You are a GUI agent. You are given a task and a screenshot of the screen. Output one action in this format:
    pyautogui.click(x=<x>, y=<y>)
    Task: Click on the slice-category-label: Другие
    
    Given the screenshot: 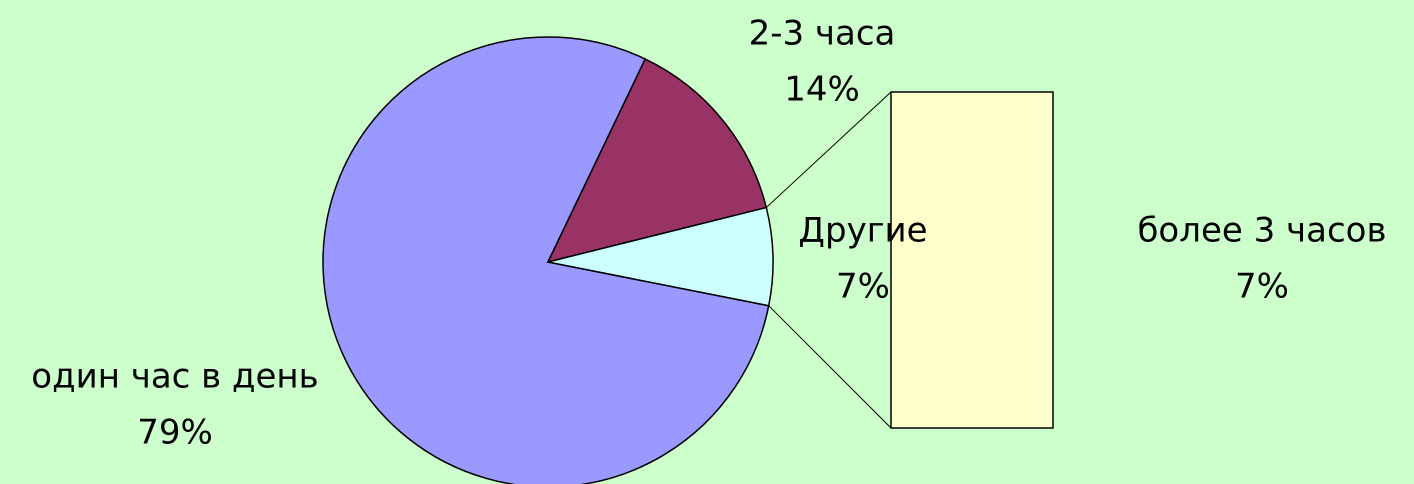 What is the action you would take?
    pyautogui.click(x=862, y=231)
    